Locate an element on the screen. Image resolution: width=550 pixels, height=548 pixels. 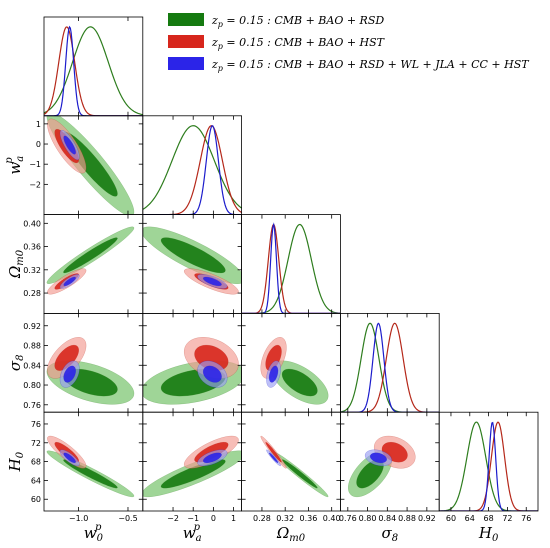
x-axis-label-4: H0 is located at coordinates (488, 534).